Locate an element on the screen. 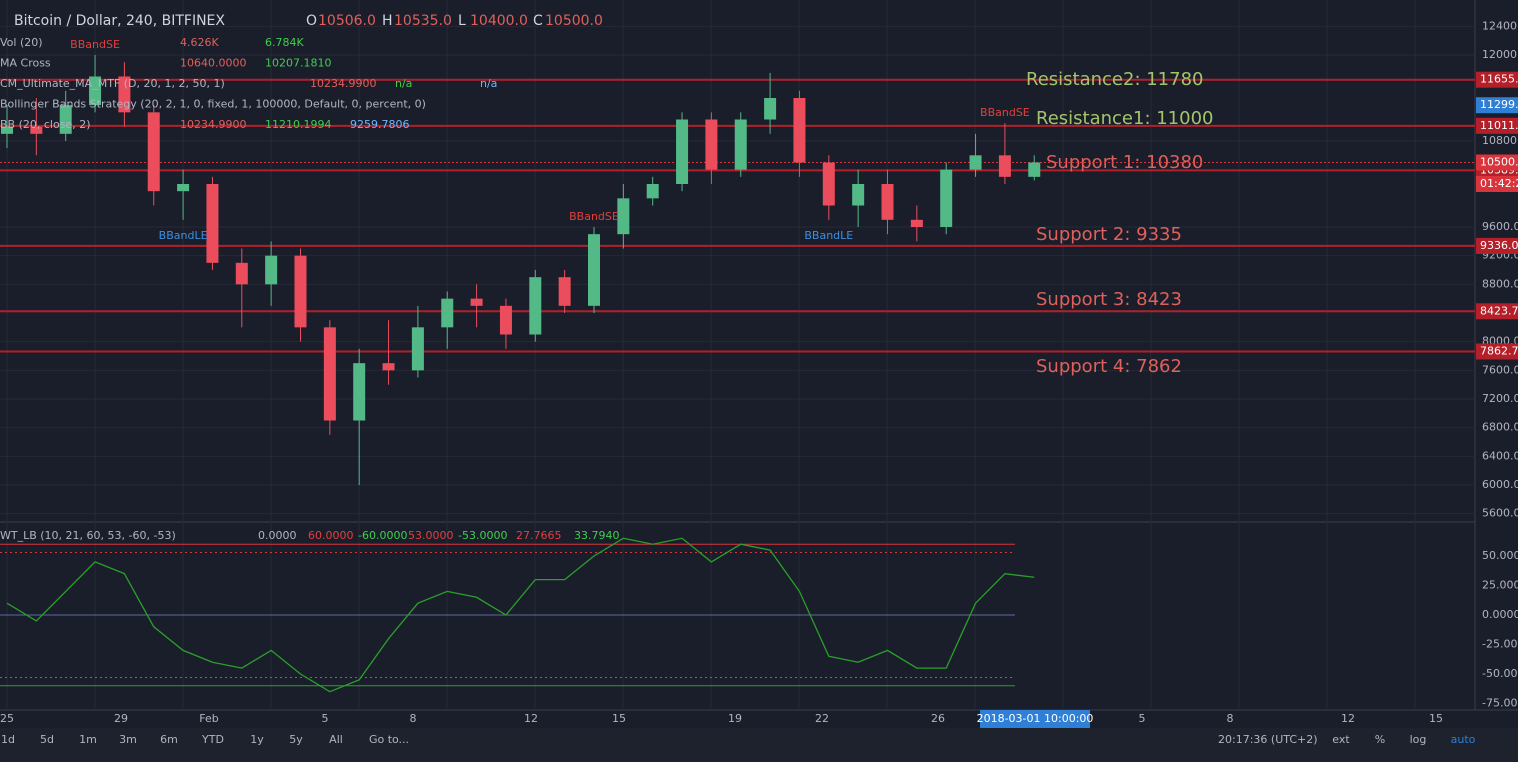 The width and height of the screenshot is (1518, 762). indicator-value: 6.784K is located at coordinates (284, 42).